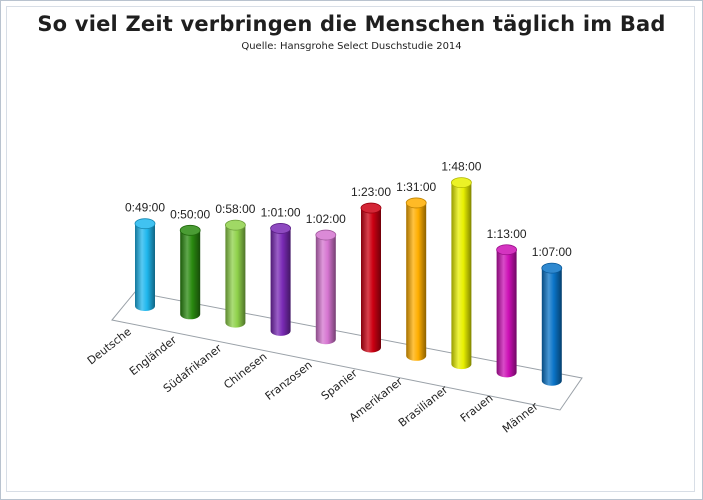 Image resolution: width=703 pixels, height=500 pixels. I want to click on category-label: Brasilianer, so click(423, 406).